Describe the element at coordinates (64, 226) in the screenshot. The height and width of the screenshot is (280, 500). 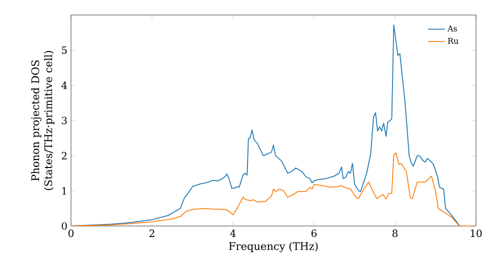
I see `y-tick-label: 0` at that location.